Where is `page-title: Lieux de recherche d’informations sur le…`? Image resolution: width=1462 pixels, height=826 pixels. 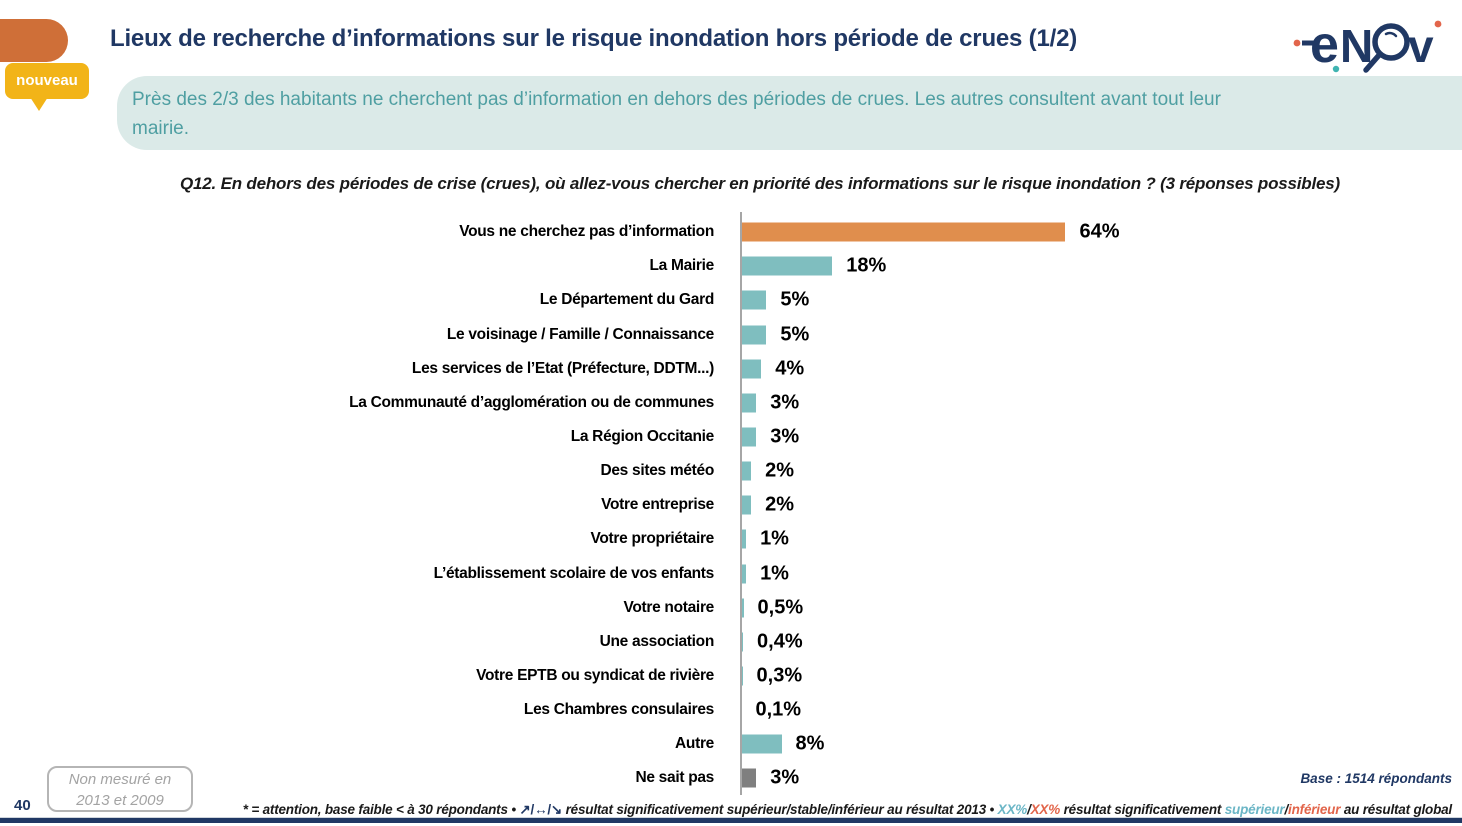 page-title: Lieux de recherche d’informations sur le… is located at coordinates (594, 38).